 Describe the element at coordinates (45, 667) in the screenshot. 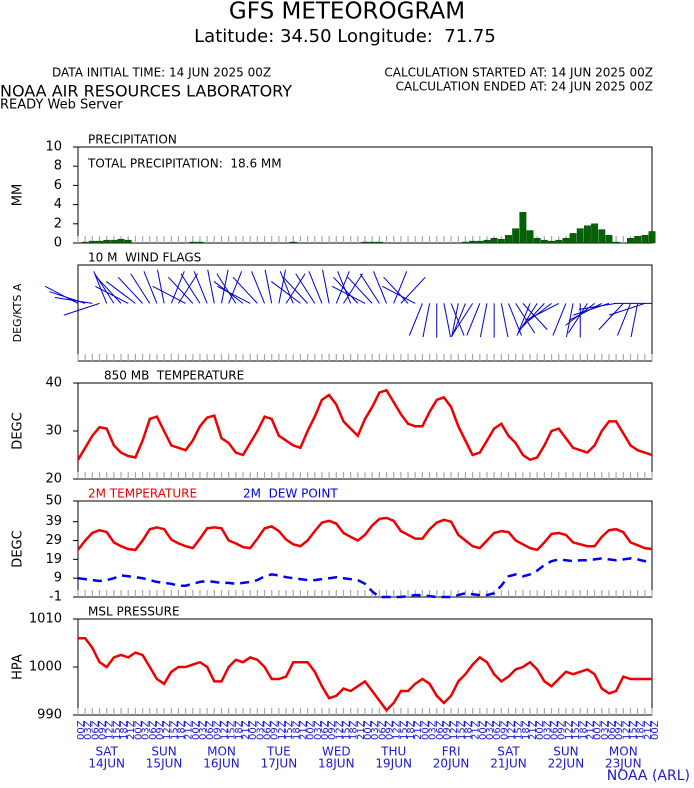

I see `y-tick-label: 1000` at that location.